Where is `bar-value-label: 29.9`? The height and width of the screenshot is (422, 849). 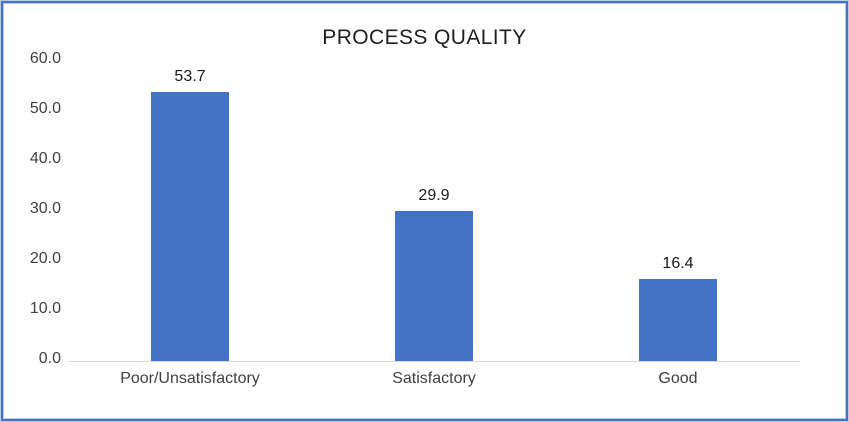 bar-value-label: 29.9 is located at coordinates (434, 195).